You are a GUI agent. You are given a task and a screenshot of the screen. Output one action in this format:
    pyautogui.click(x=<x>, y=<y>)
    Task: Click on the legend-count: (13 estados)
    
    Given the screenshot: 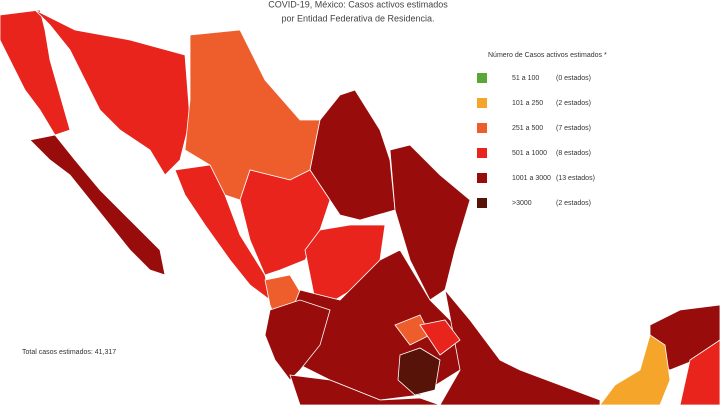 What is the action you would take?
    pyautogui.click(x=575, y=178)
    